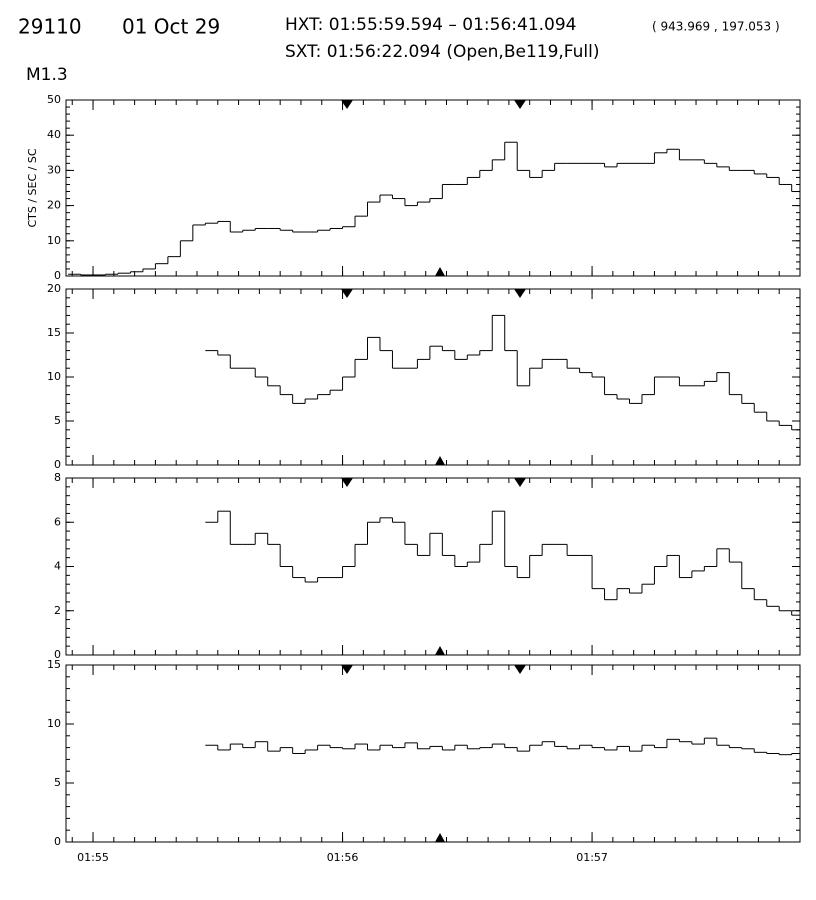 The image size is (816, 900). I want to click on y-tick-label: 50, so click(54, 99).